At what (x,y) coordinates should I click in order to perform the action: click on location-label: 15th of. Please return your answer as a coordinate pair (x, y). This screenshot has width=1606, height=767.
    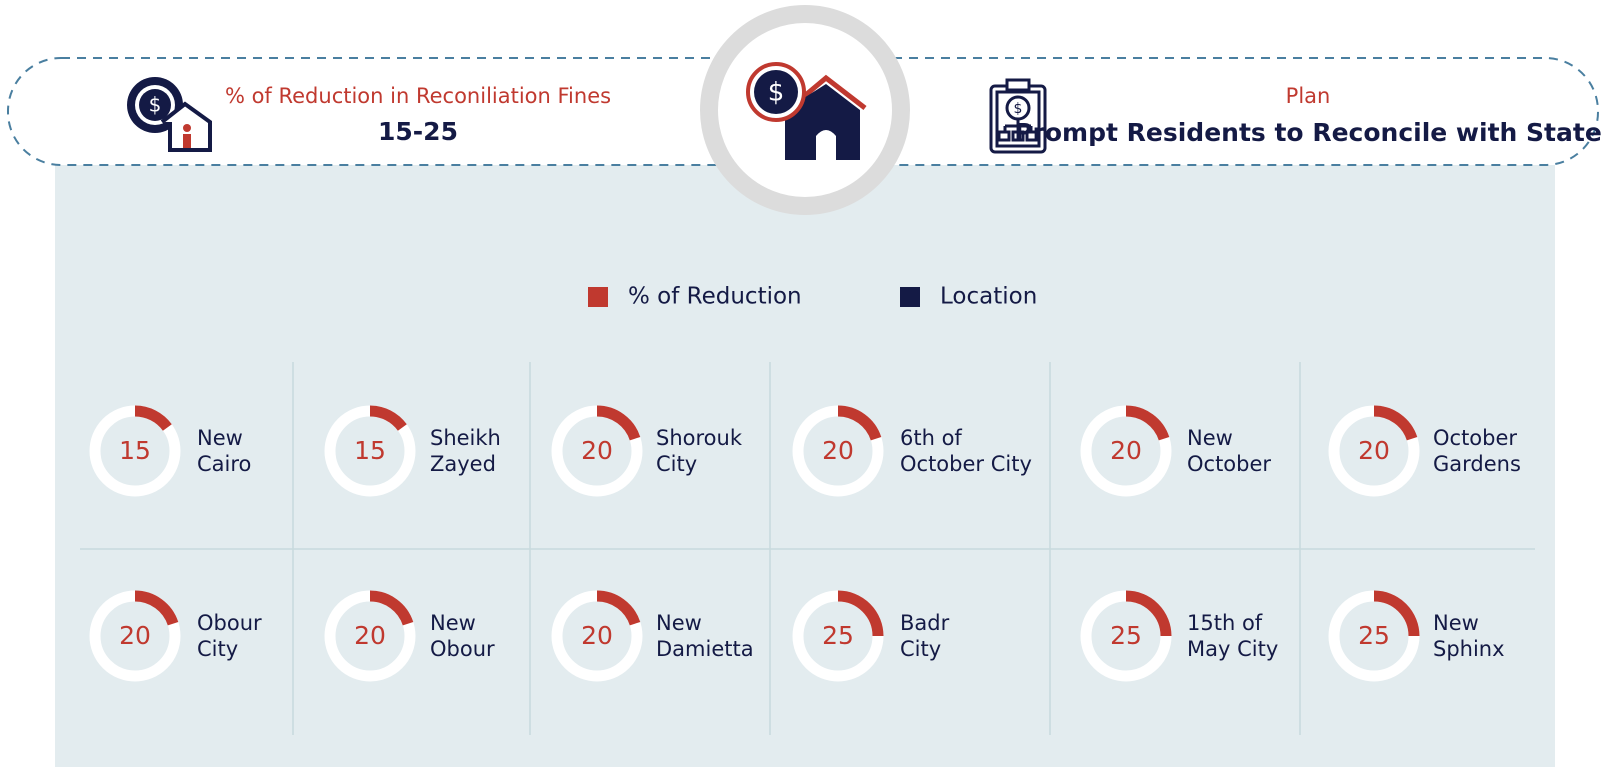
    Looking at the image, I should click on (1225, 623).